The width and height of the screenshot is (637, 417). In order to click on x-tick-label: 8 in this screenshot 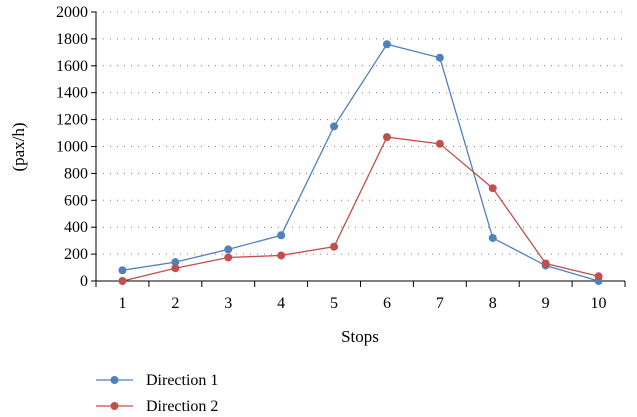, I will do `click(493, 303)`.